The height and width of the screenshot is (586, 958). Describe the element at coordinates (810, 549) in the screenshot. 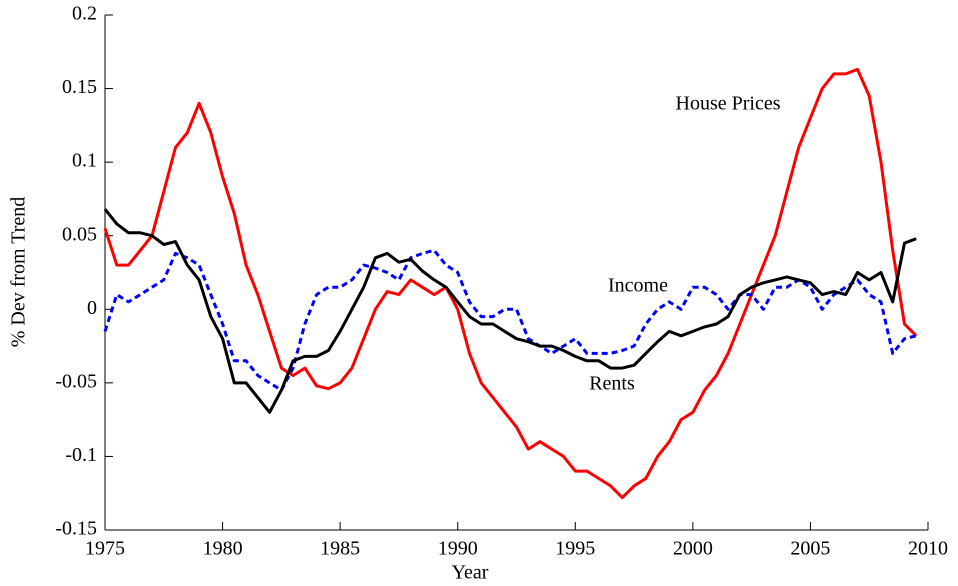

I see `x-tick-label: 2005` at that location.